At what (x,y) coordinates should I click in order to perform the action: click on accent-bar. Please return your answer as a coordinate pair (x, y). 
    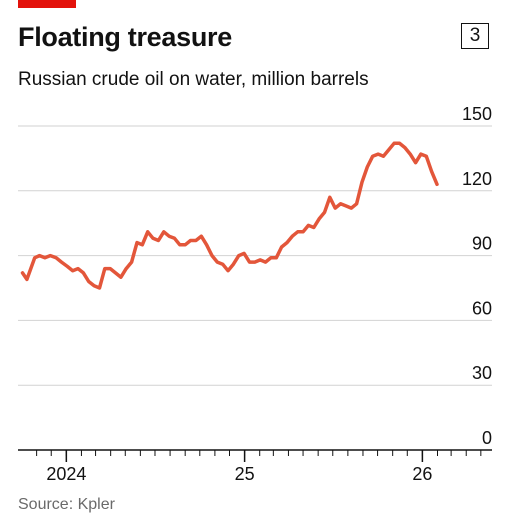
    Looking at the image, I should click on (47, 4).